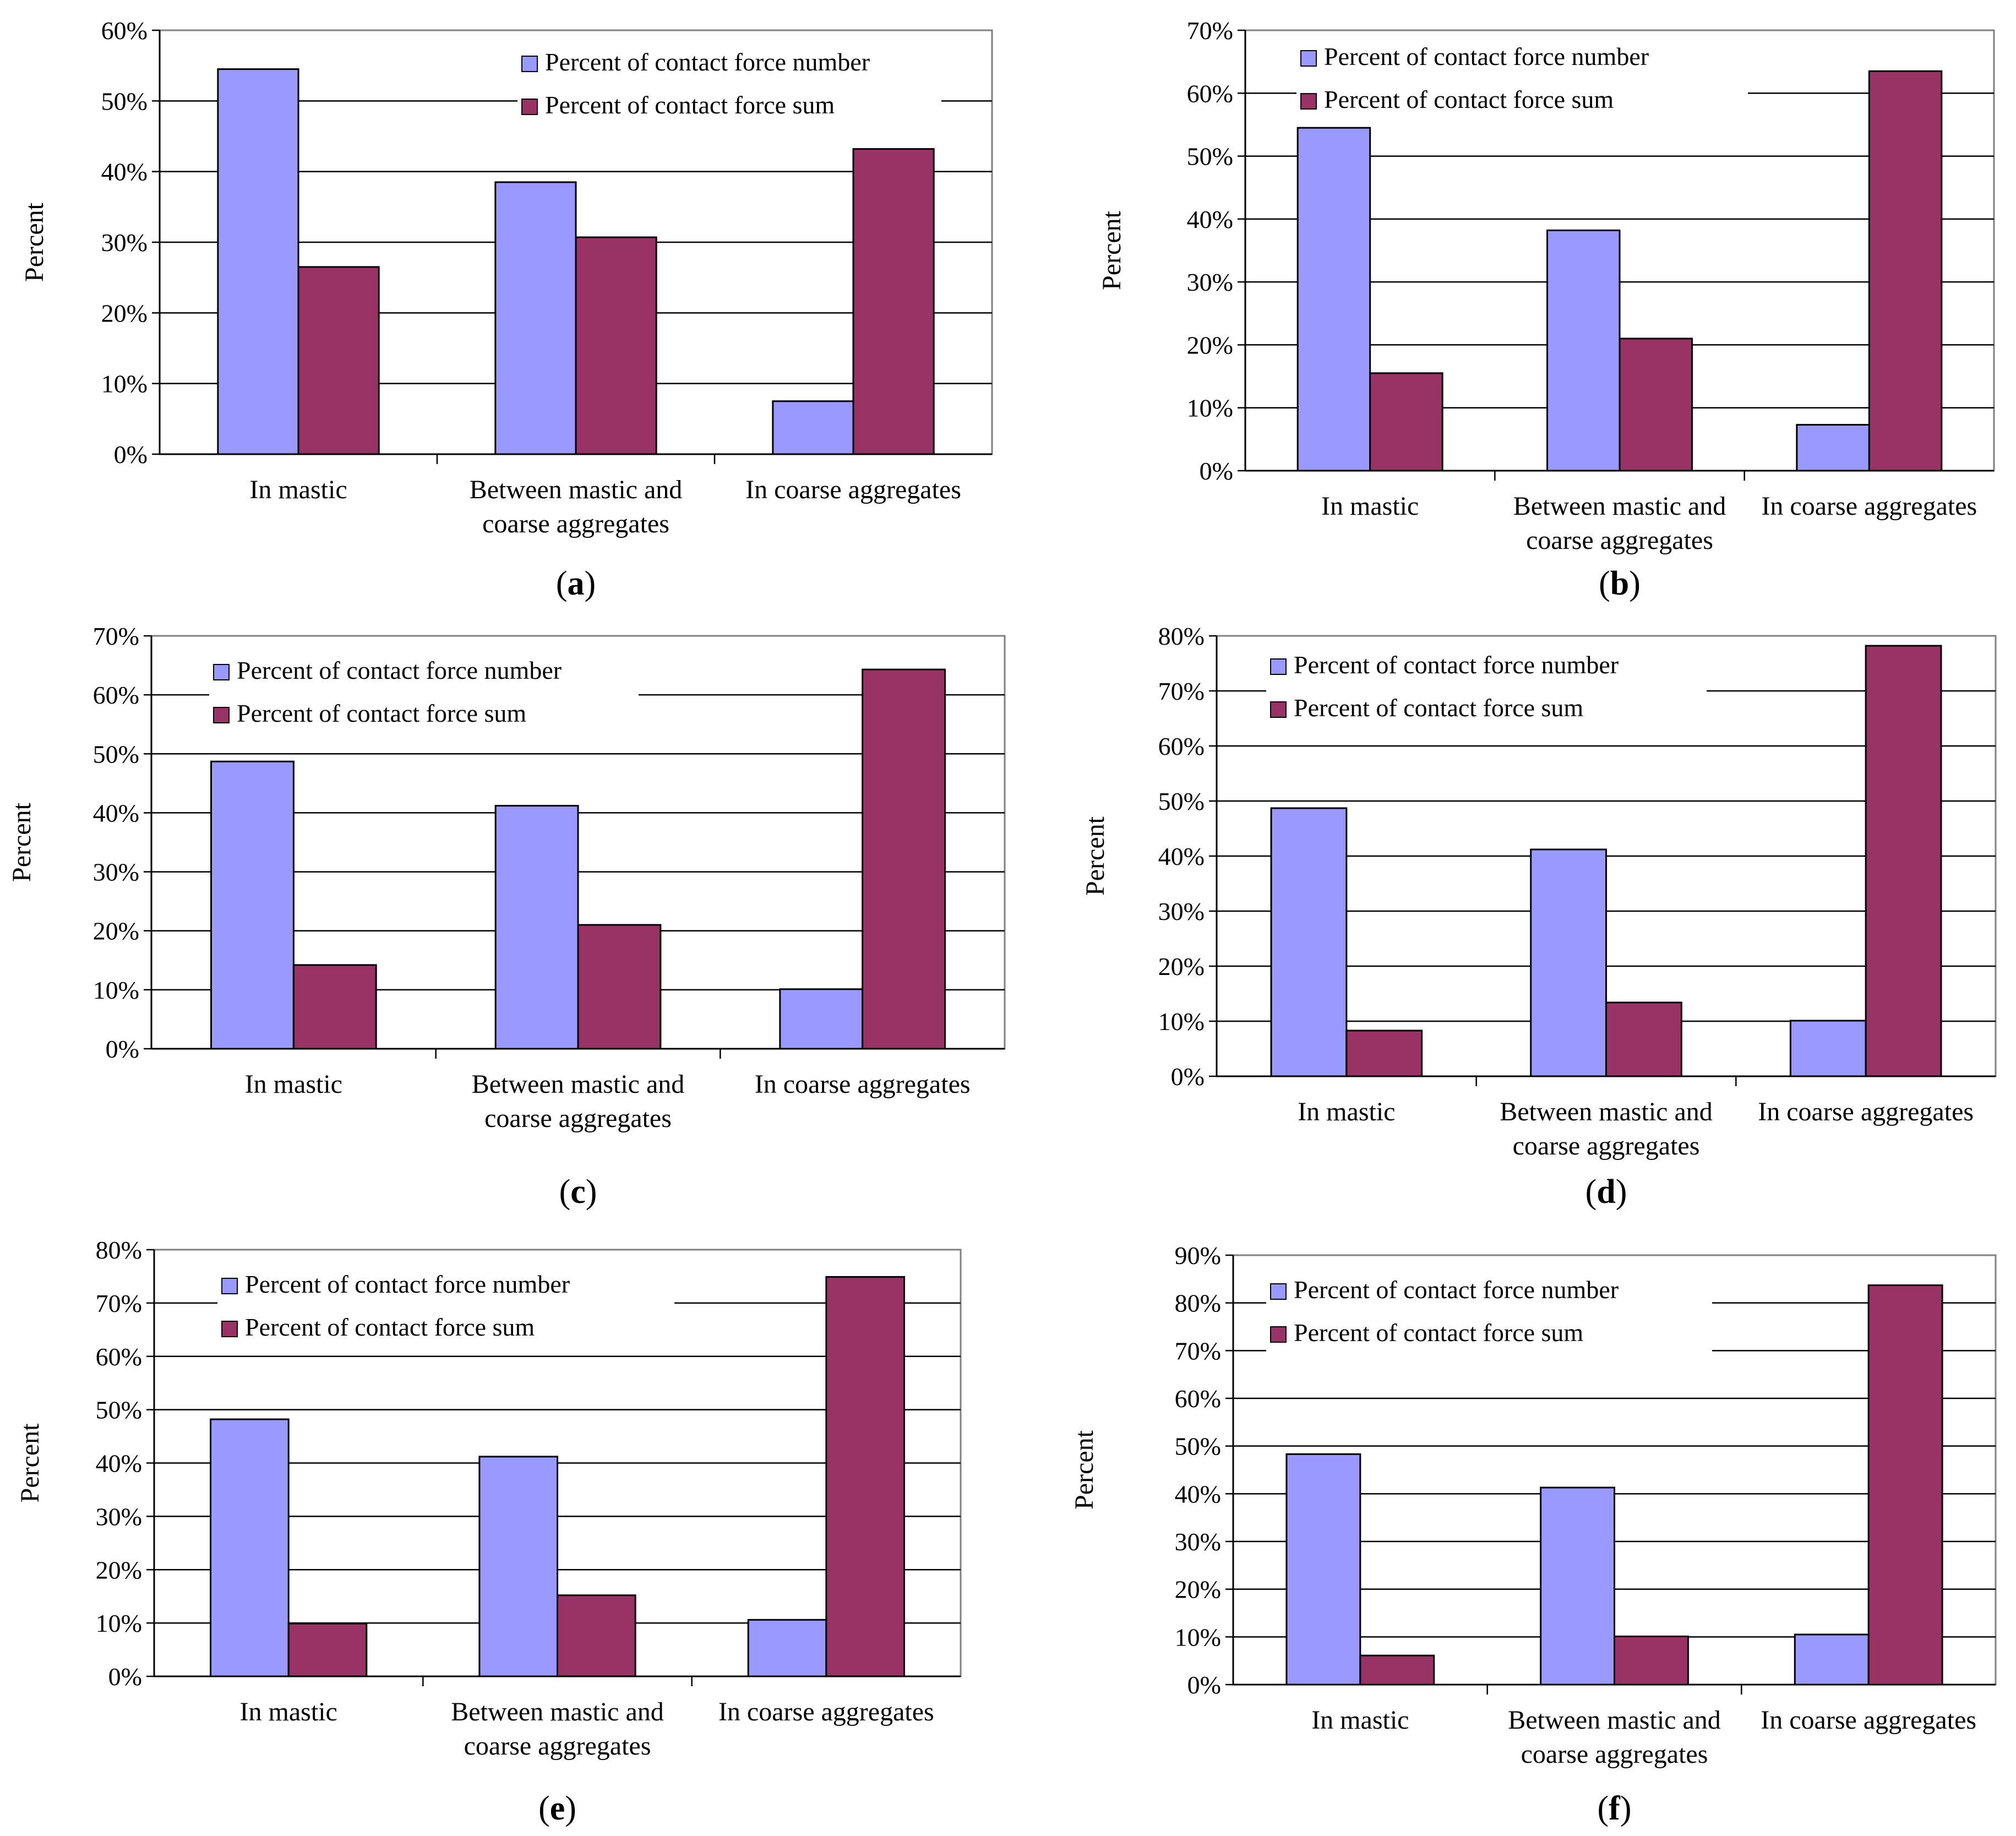  Describe the element at coordinates (1181, 966) in the screenshot. I see `y-tick-label: 20%` at that location.